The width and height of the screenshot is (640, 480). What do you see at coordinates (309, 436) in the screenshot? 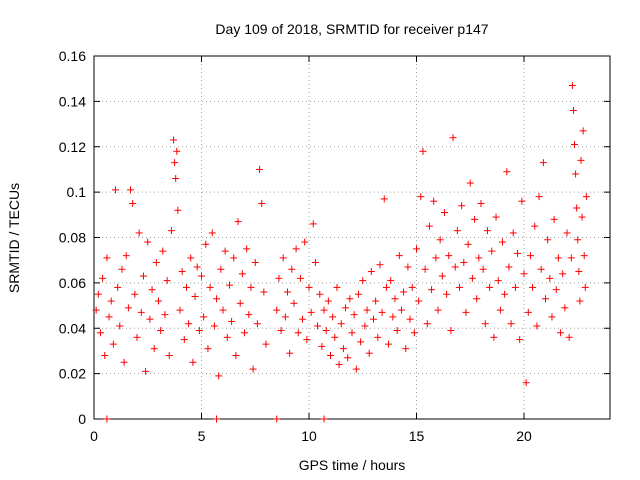
I see `x-tick-label: 10` at bounding box center [309, 436].